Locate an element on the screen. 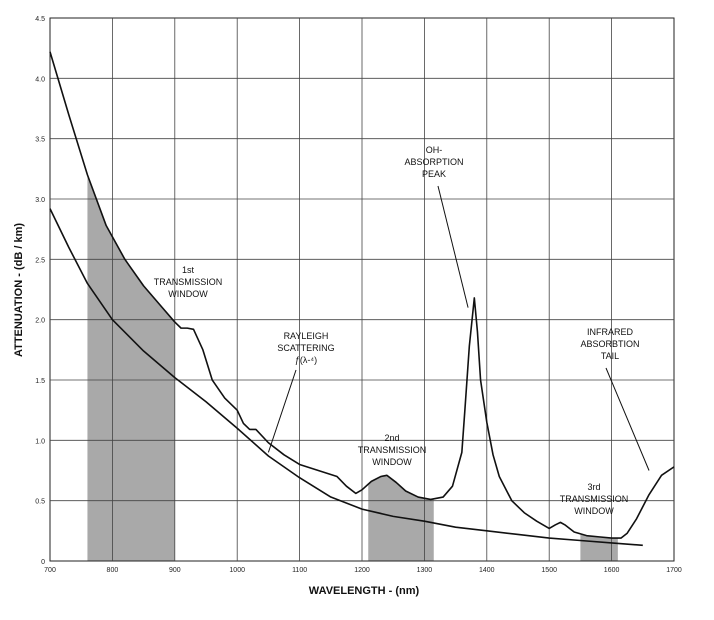 This screenshot has width=714, height=620. x-axis-title: WAVELENGTH - (nm) is located at coordinates (364, 591).